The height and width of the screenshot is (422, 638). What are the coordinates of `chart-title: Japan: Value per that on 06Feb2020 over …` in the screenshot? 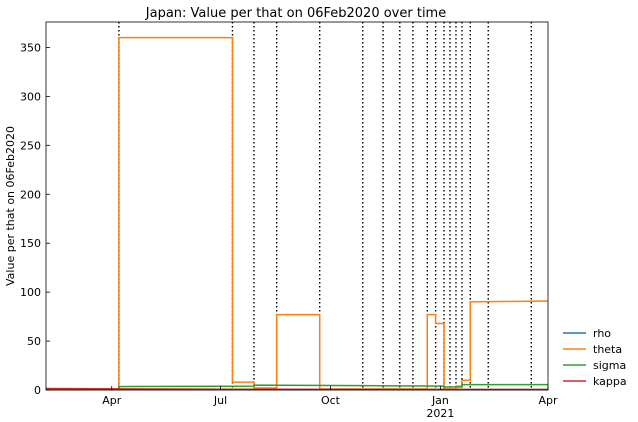 It's located at (295, 13).